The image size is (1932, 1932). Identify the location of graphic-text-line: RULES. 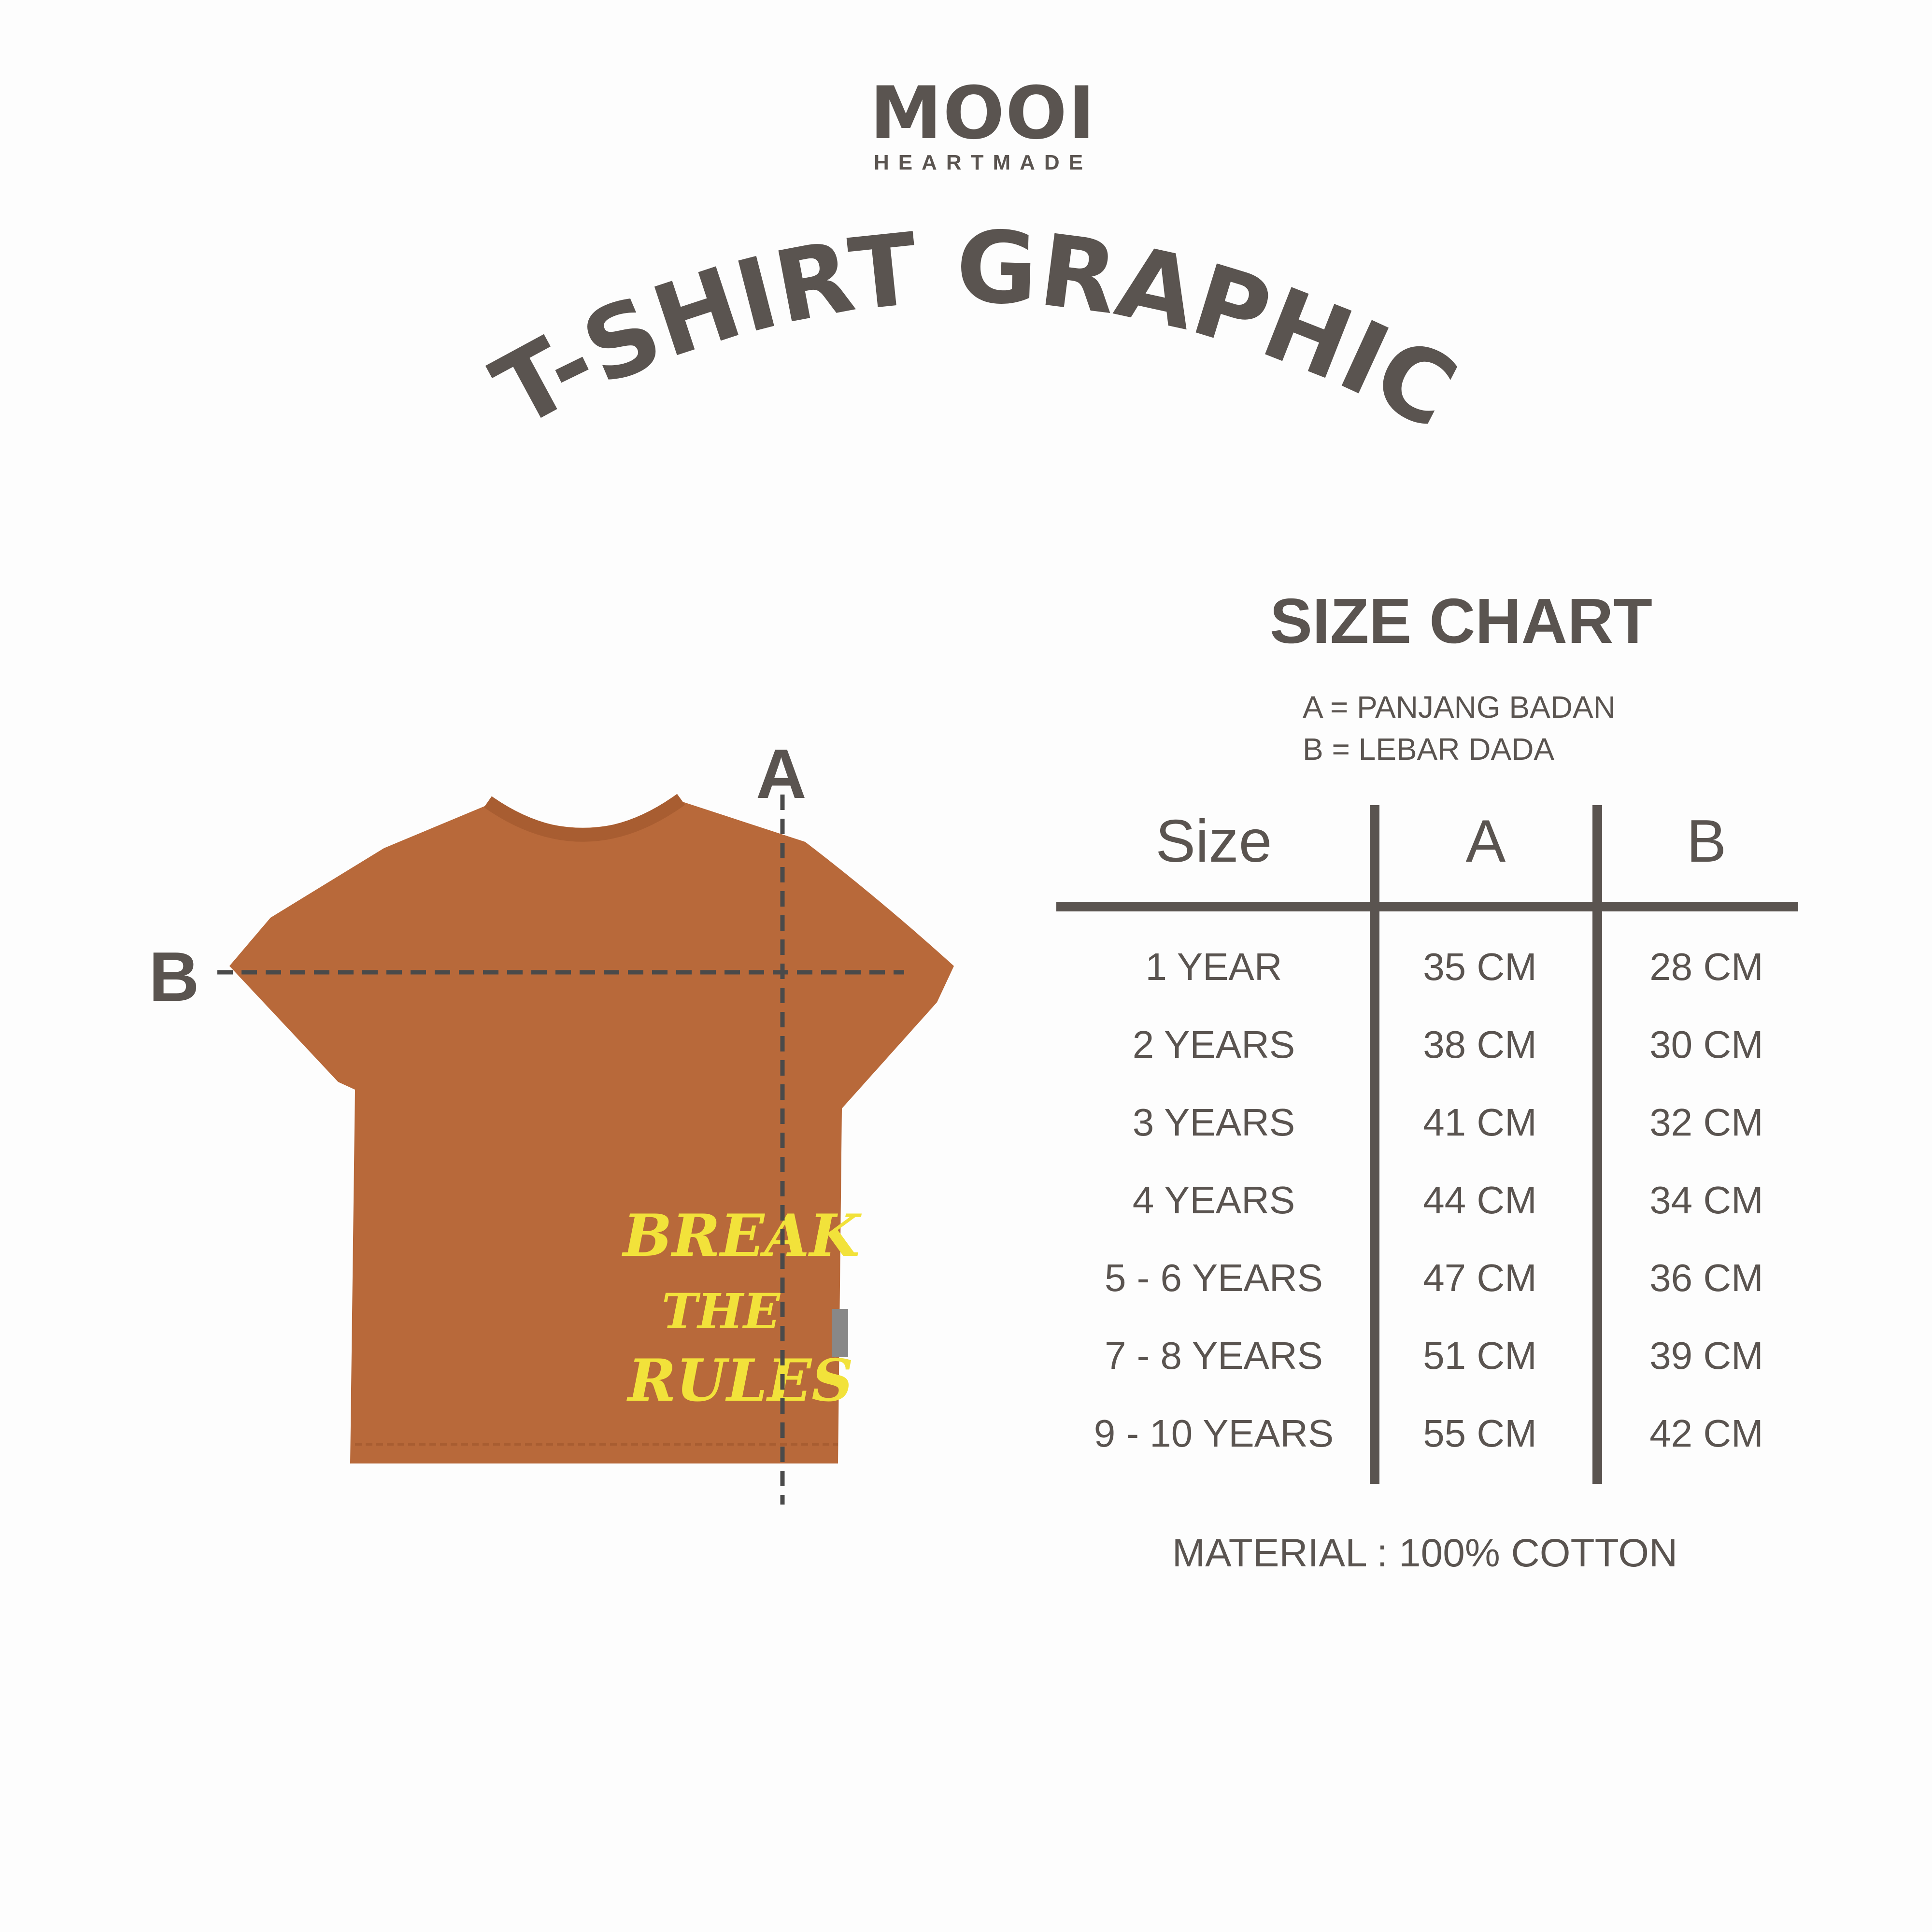
(739, 1381).